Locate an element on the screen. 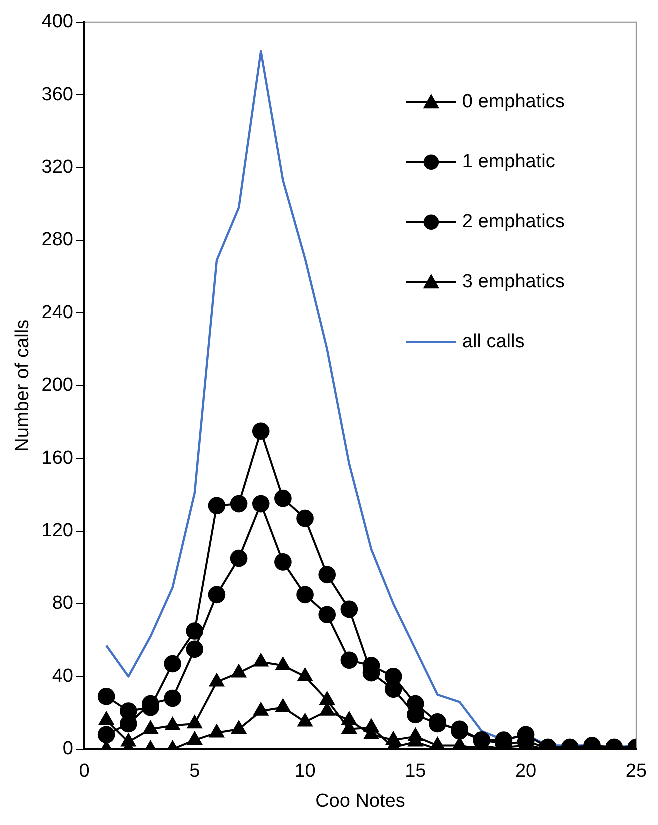 The width and height of the screenshot is (658, 825). x-tick-label: 10 is located at coordinates (305, 771).